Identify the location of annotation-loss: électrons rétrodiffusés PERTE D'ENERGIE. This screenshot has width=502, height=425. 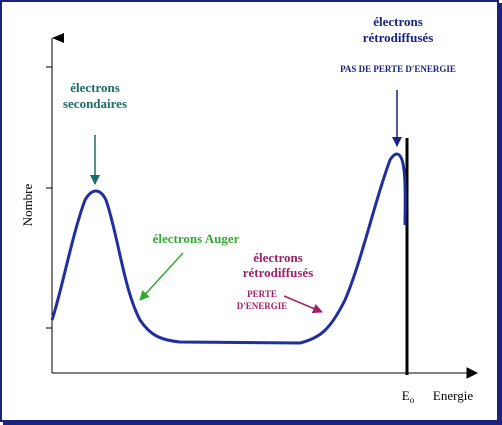
(275, 280).